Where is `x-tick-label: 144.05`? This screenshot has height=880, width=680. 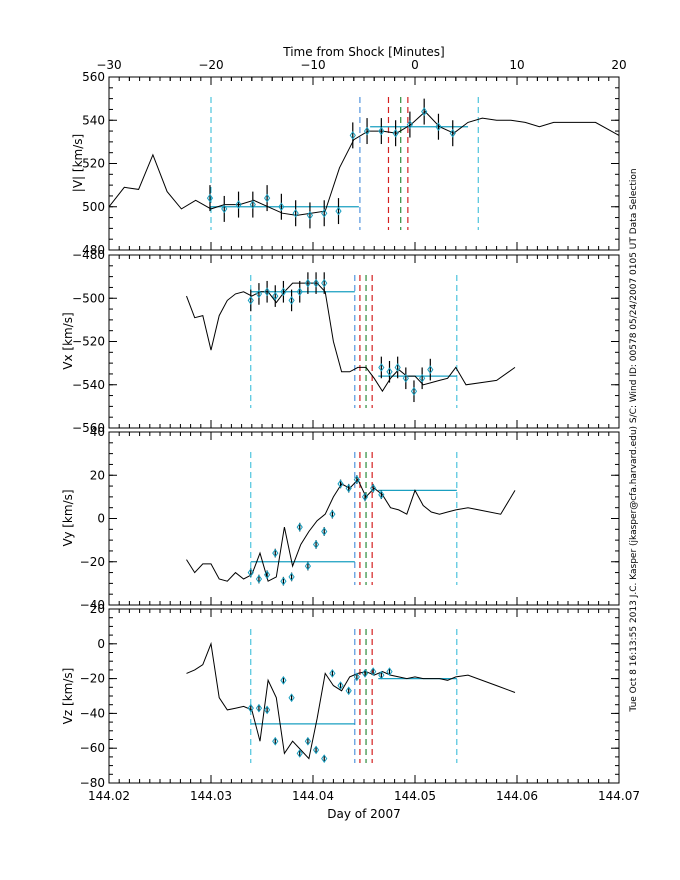 x-tick-label: 144.05 is located at coordinates (415, 796).